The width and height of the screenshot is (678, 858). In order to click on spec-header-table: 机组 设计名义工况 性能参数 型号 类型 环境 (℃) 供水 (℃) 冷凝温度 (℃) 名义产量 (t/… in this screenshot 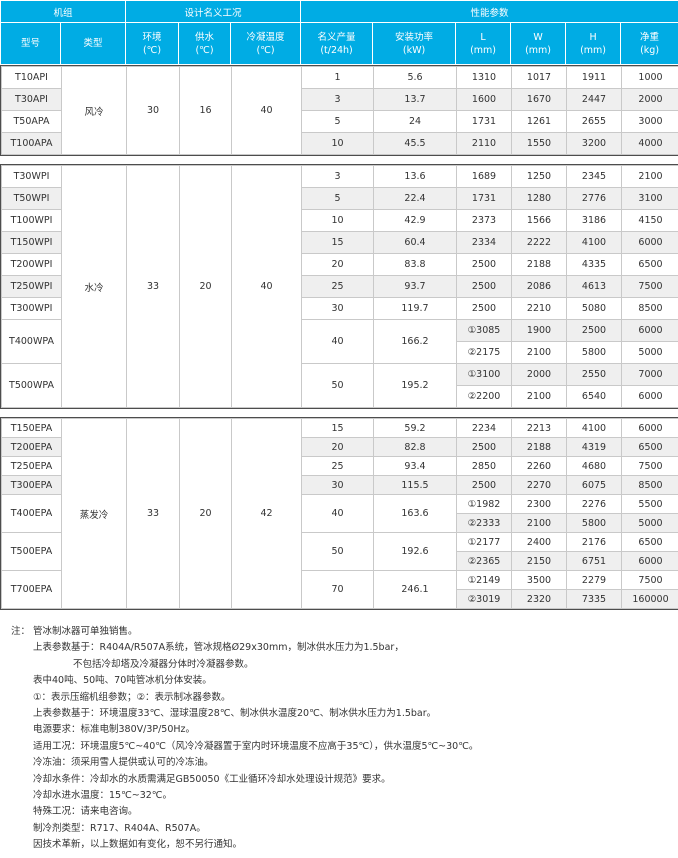, I will do `click(339, 32)`.